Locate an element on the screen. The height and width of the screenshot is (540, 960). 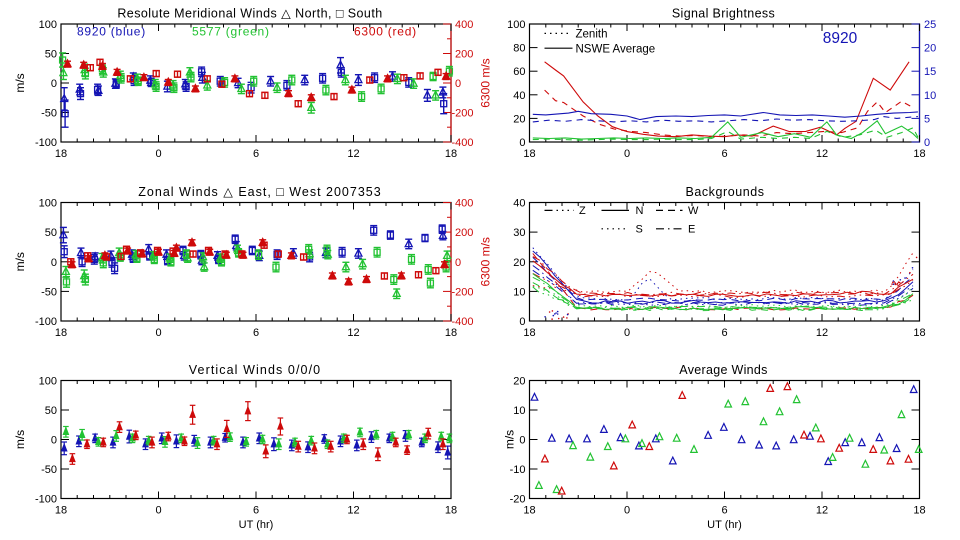
svg-text: W is located at coordinates (693, 211).